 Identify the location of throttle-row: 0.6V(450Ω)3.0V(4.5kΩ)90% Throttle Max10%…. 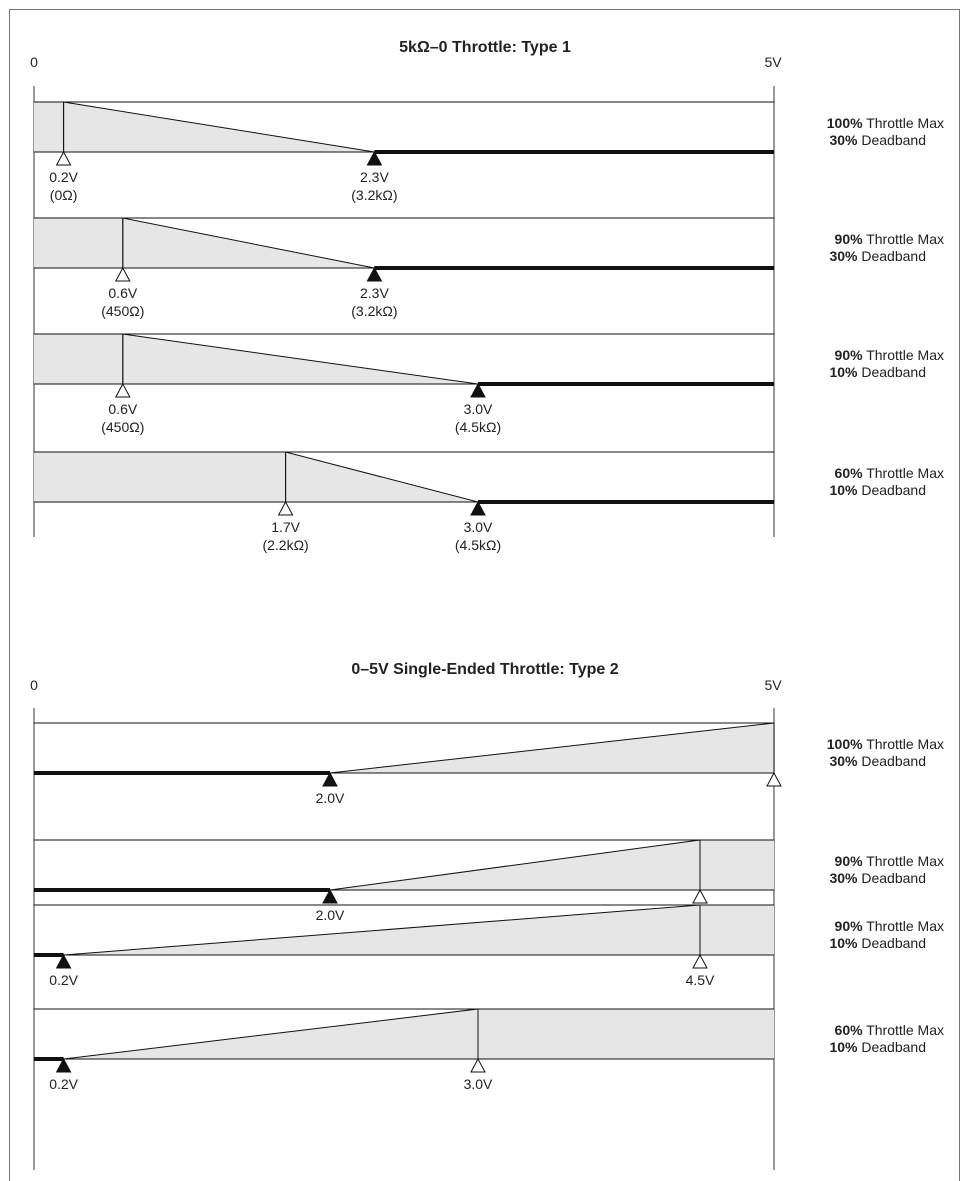
(489, 384).